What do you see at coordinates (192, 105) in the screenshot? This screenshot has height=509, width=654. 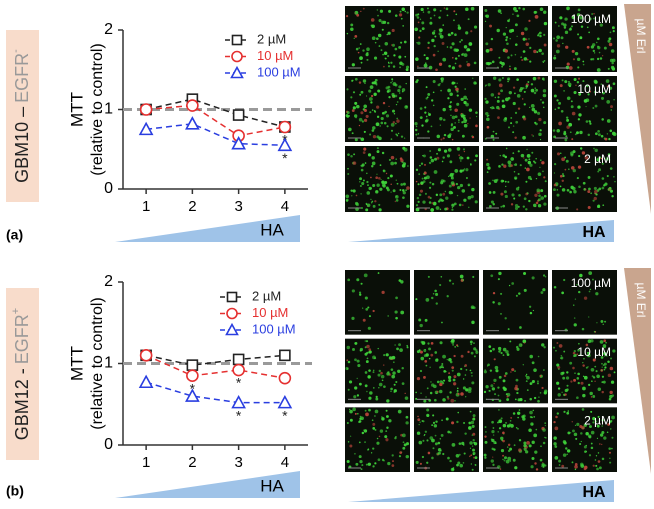 I see `marker` at bounding box center [192, 105].